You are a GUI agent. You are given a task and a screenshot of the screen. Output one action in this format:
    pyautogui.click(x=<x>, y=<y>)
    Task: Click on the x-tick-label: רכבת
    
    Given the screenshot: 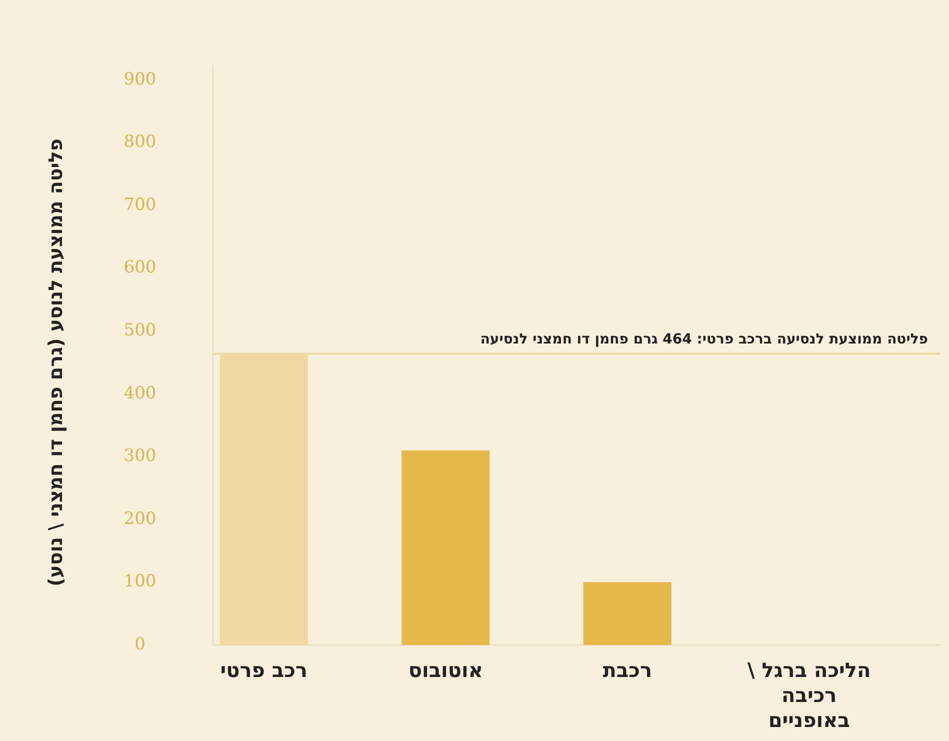 What is the action you would take?
    pyautogui.click(x=627, y=670)
    